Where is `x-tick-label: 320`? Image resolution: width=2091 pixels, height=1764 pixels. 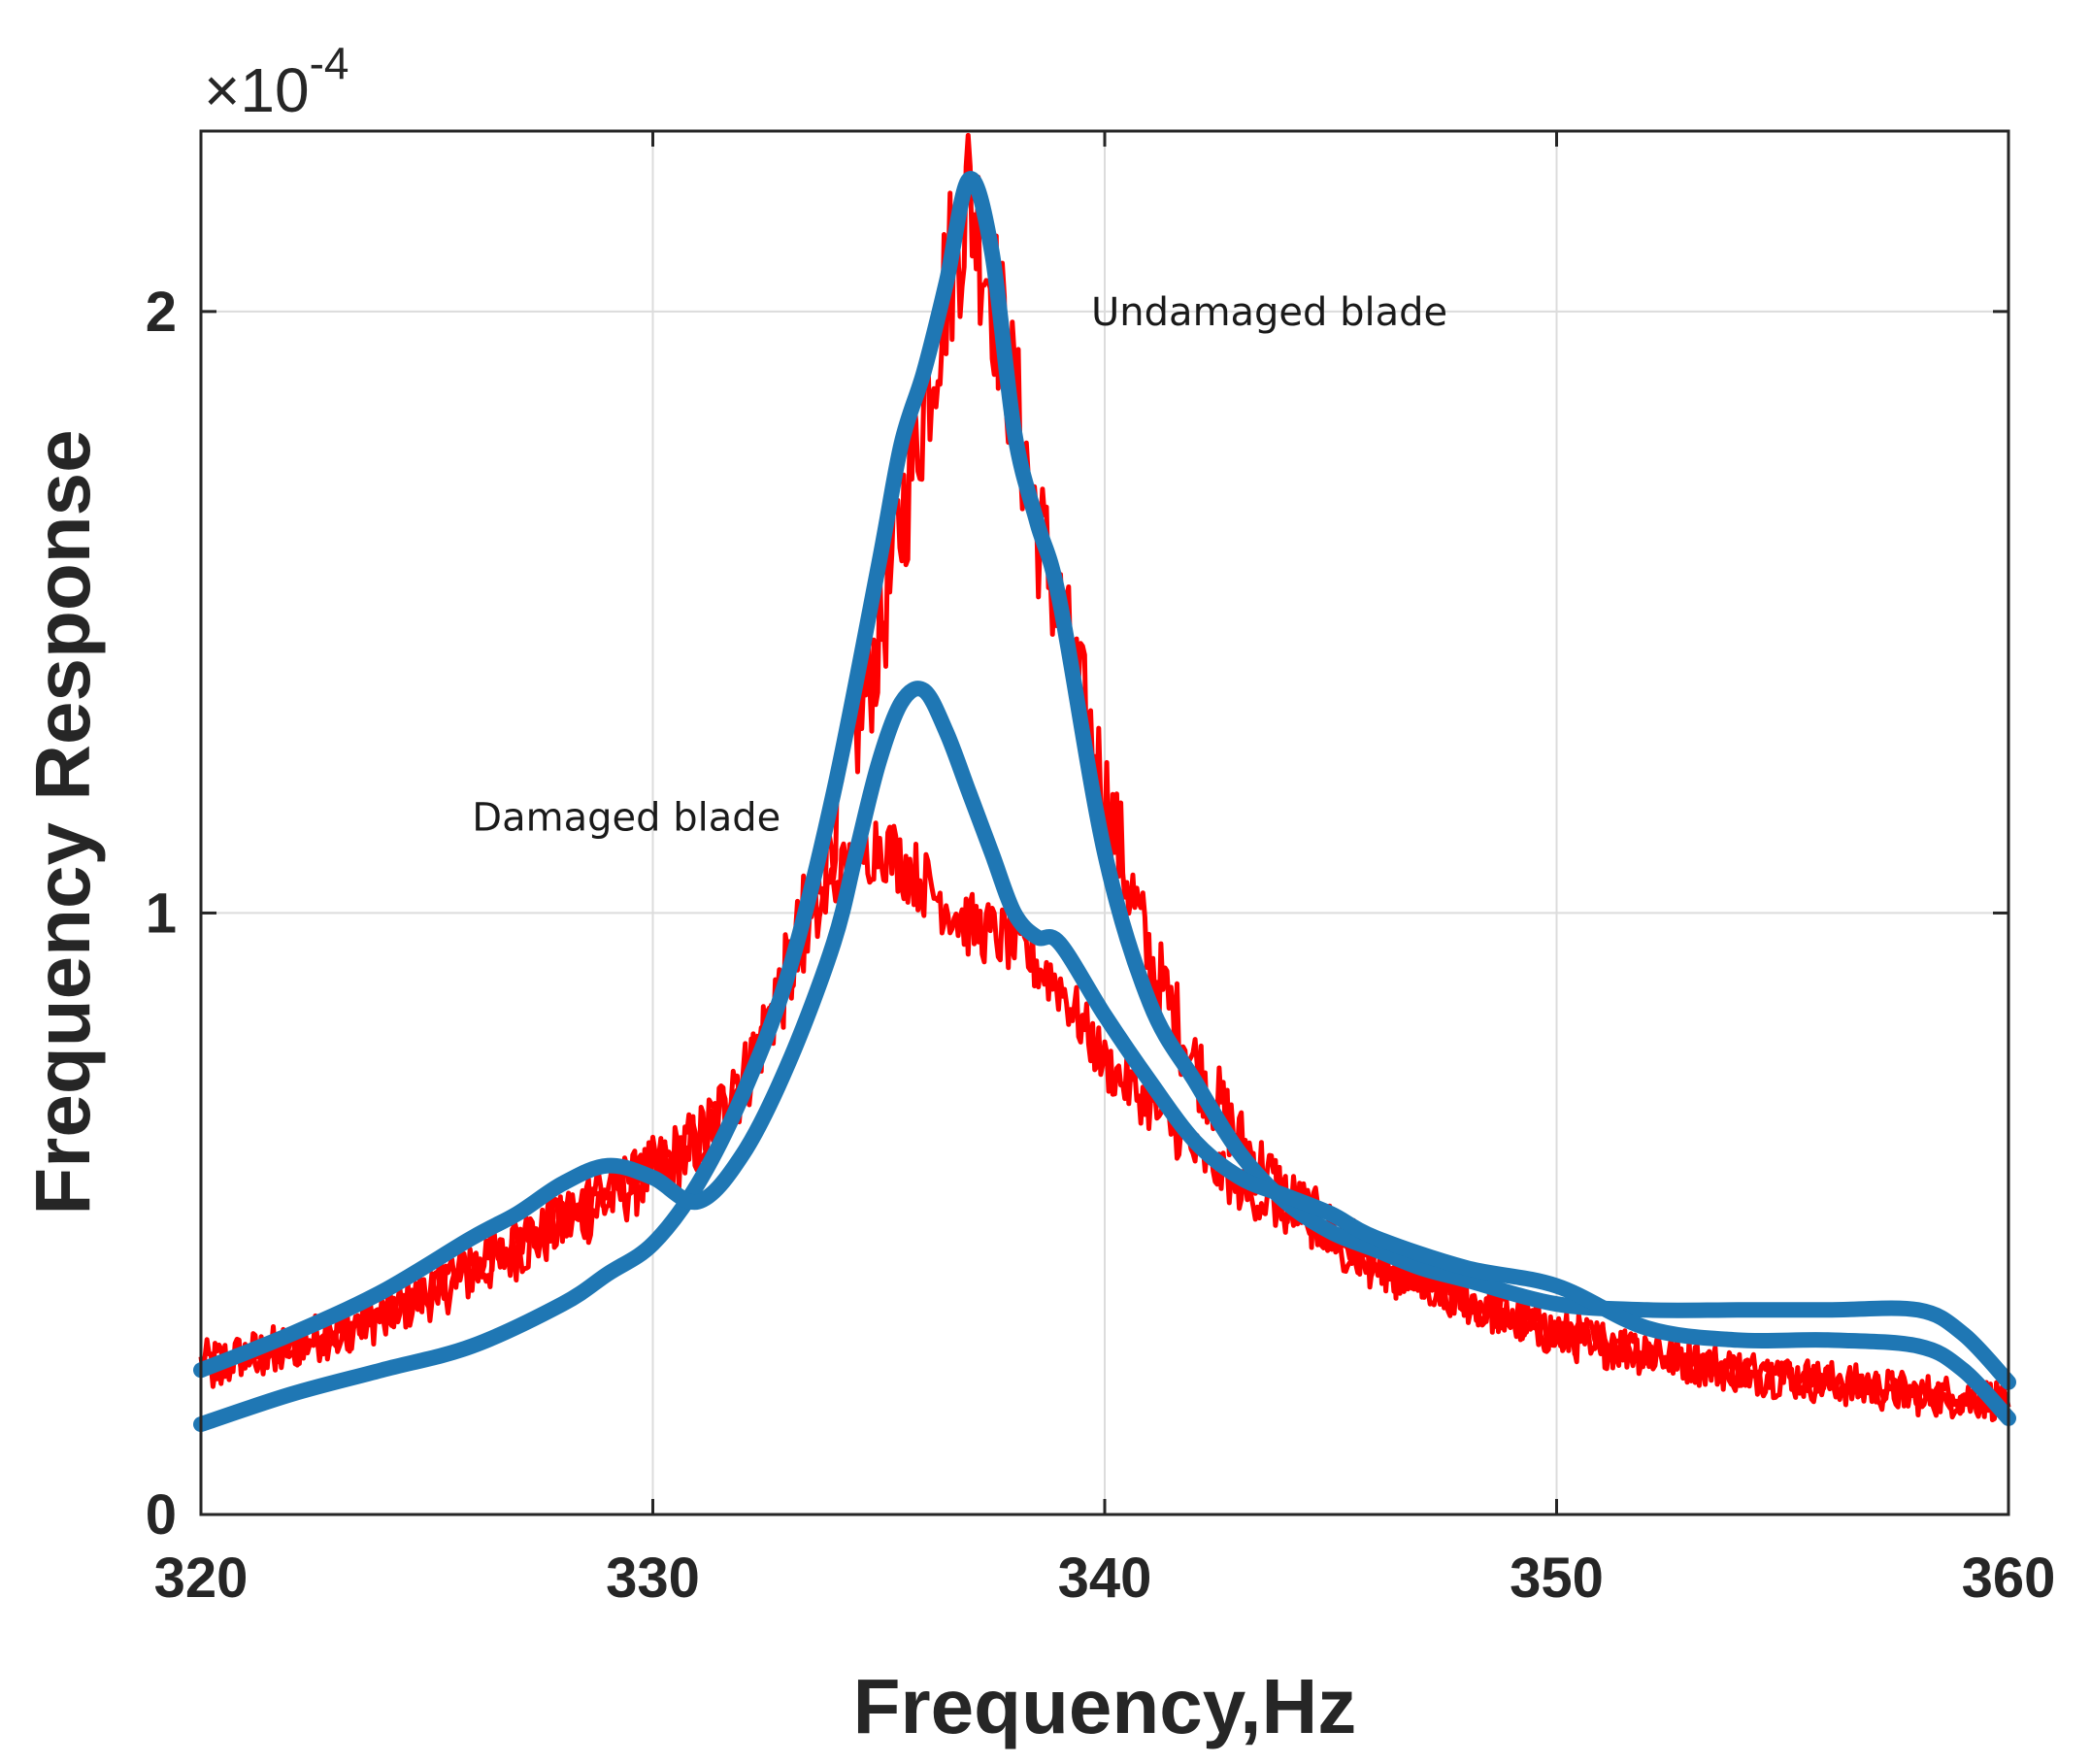
x-tick-label: 320 is located at coordinates (201, 1578).